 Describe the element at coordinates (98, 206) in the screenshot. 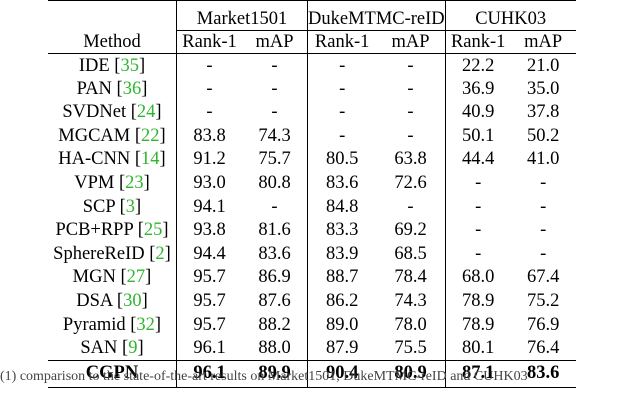

I see `method-label: SCP` at that location.